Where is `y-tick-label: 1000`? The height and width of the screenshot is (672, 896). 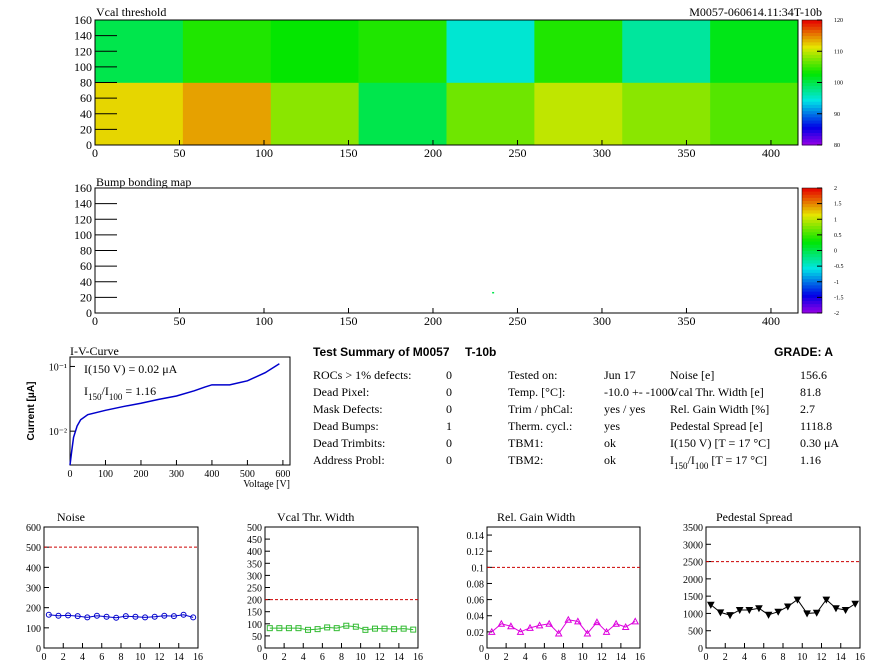
y-tick-label: 1000 is located at coordinates (693, 614).